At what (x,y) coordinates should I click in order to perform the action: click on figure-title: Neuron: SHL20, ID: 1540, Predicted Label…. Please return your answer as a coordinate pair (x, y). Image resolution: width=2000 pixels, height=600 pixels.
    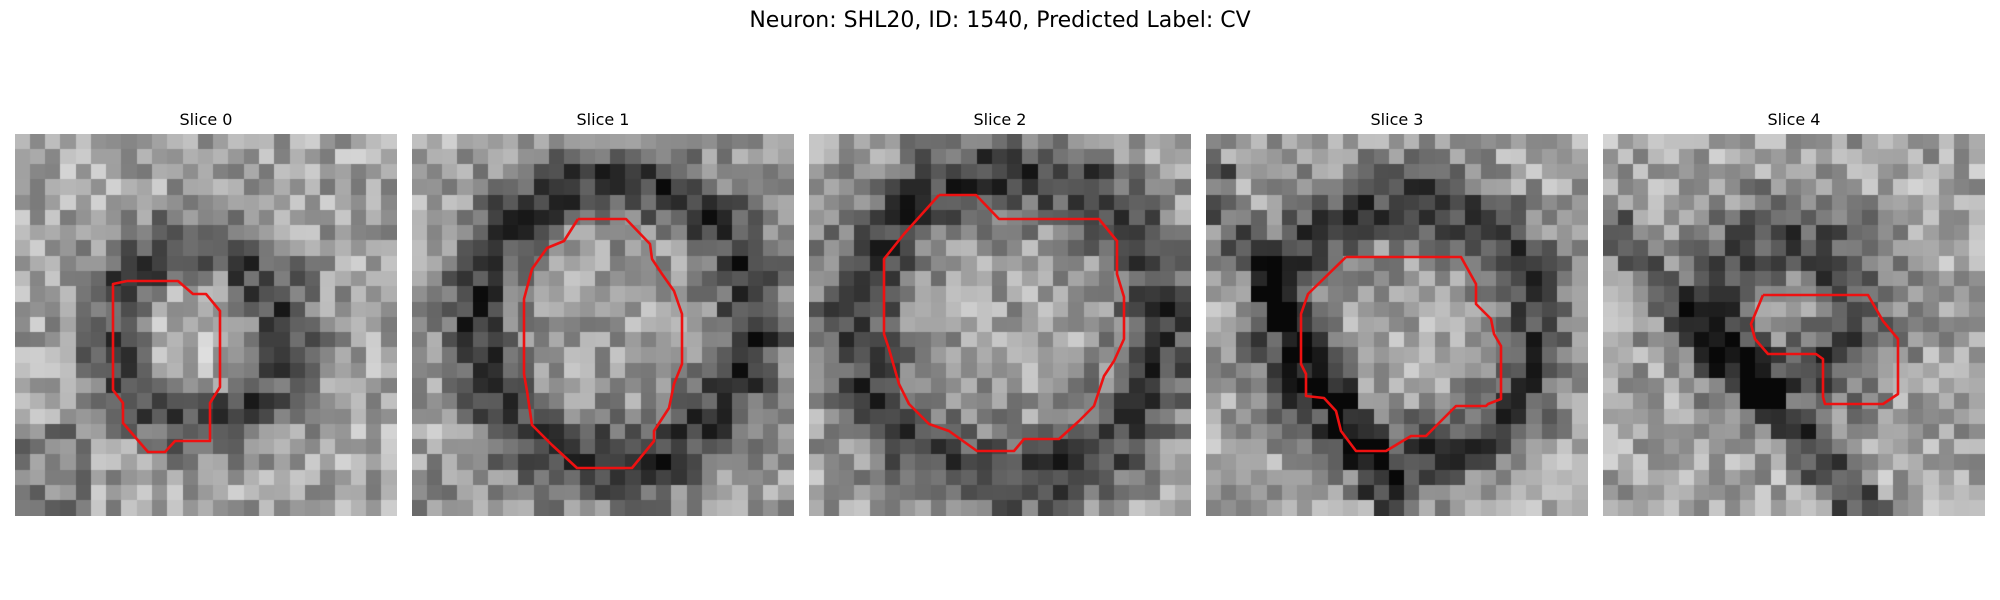
    Looking at the image, I should click on (1000, 20).